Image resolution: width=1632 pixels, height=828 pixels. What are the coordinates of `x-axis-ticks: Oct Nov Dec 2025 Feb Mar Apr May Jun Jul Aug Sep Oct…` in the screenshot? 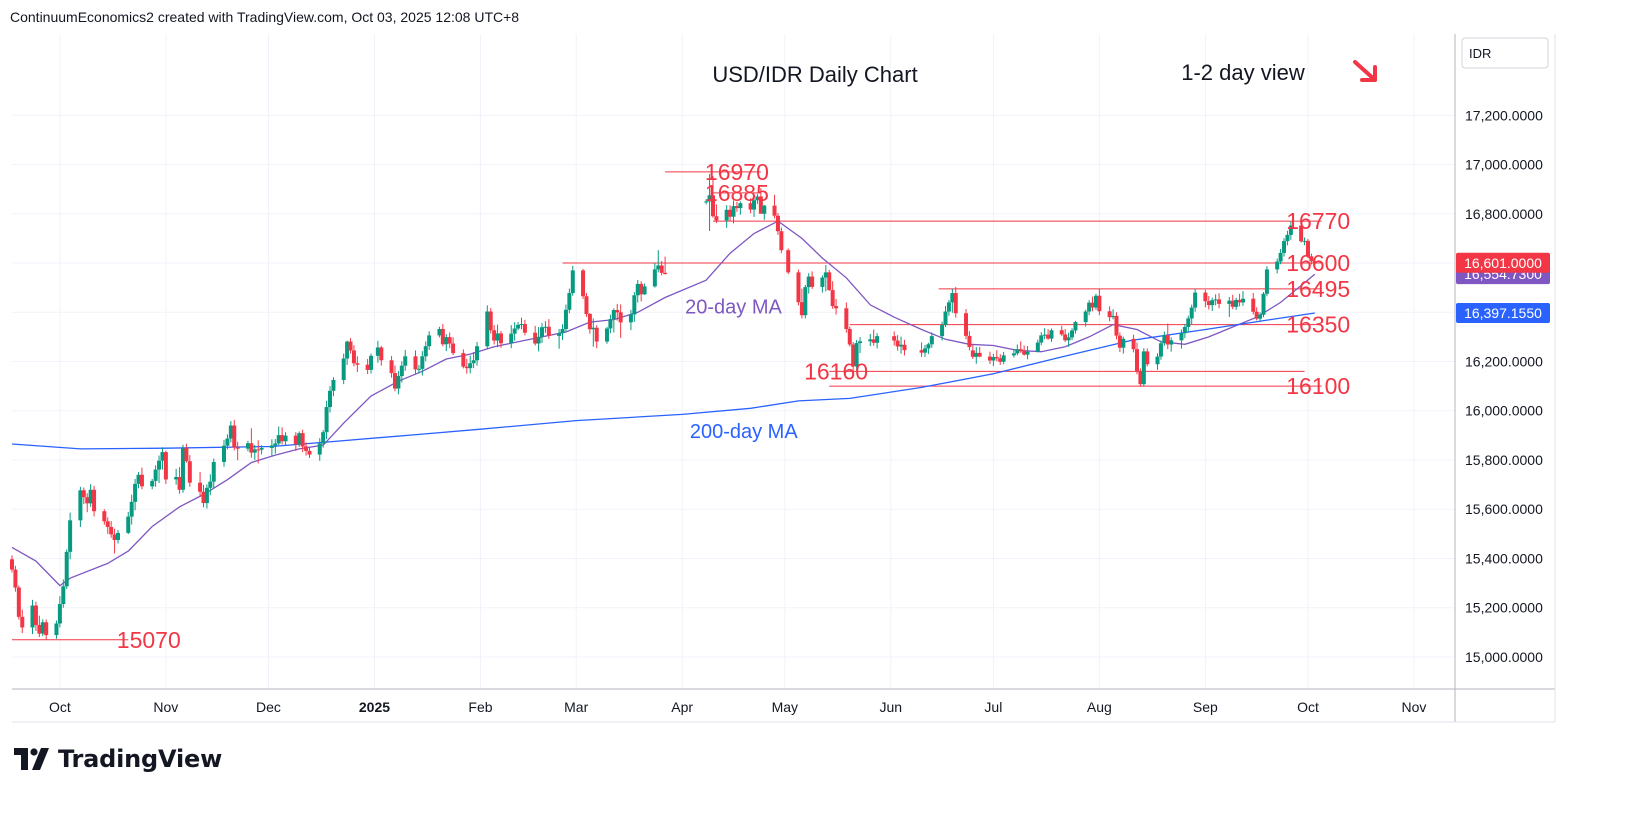 It's located at (737, 707).